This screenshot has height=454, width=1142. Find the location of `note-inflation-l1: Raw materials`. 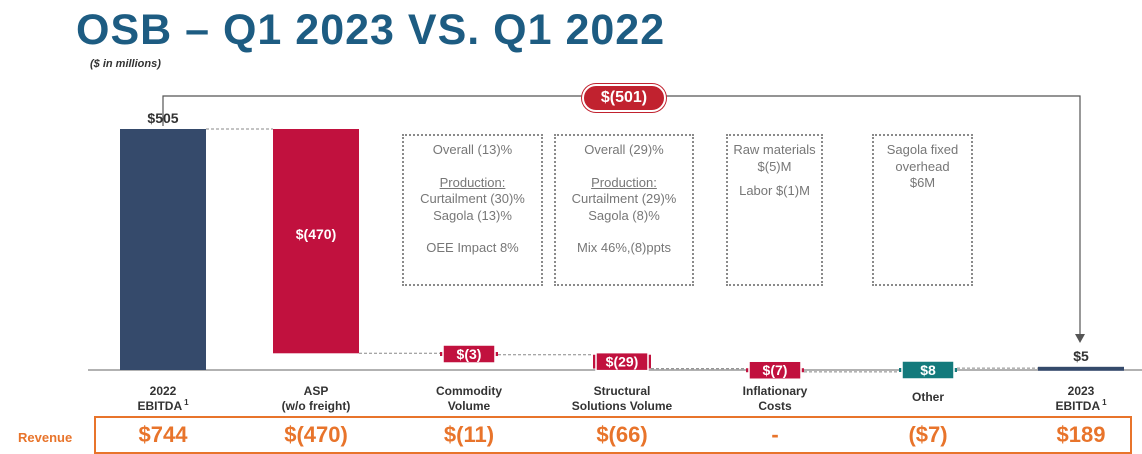

note-inflation-l1: Raw materials is located at coordinates (774, 149).